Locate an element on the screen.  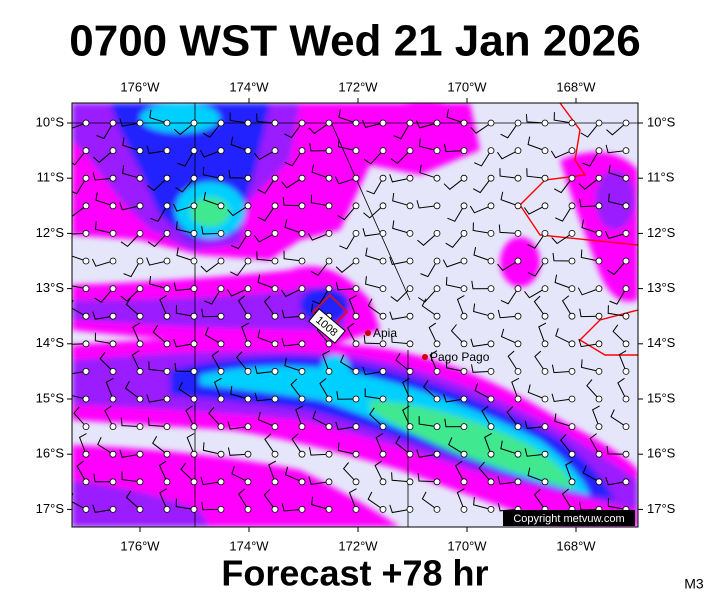
lon-label: 176°W is located at coordinates (140, 545).